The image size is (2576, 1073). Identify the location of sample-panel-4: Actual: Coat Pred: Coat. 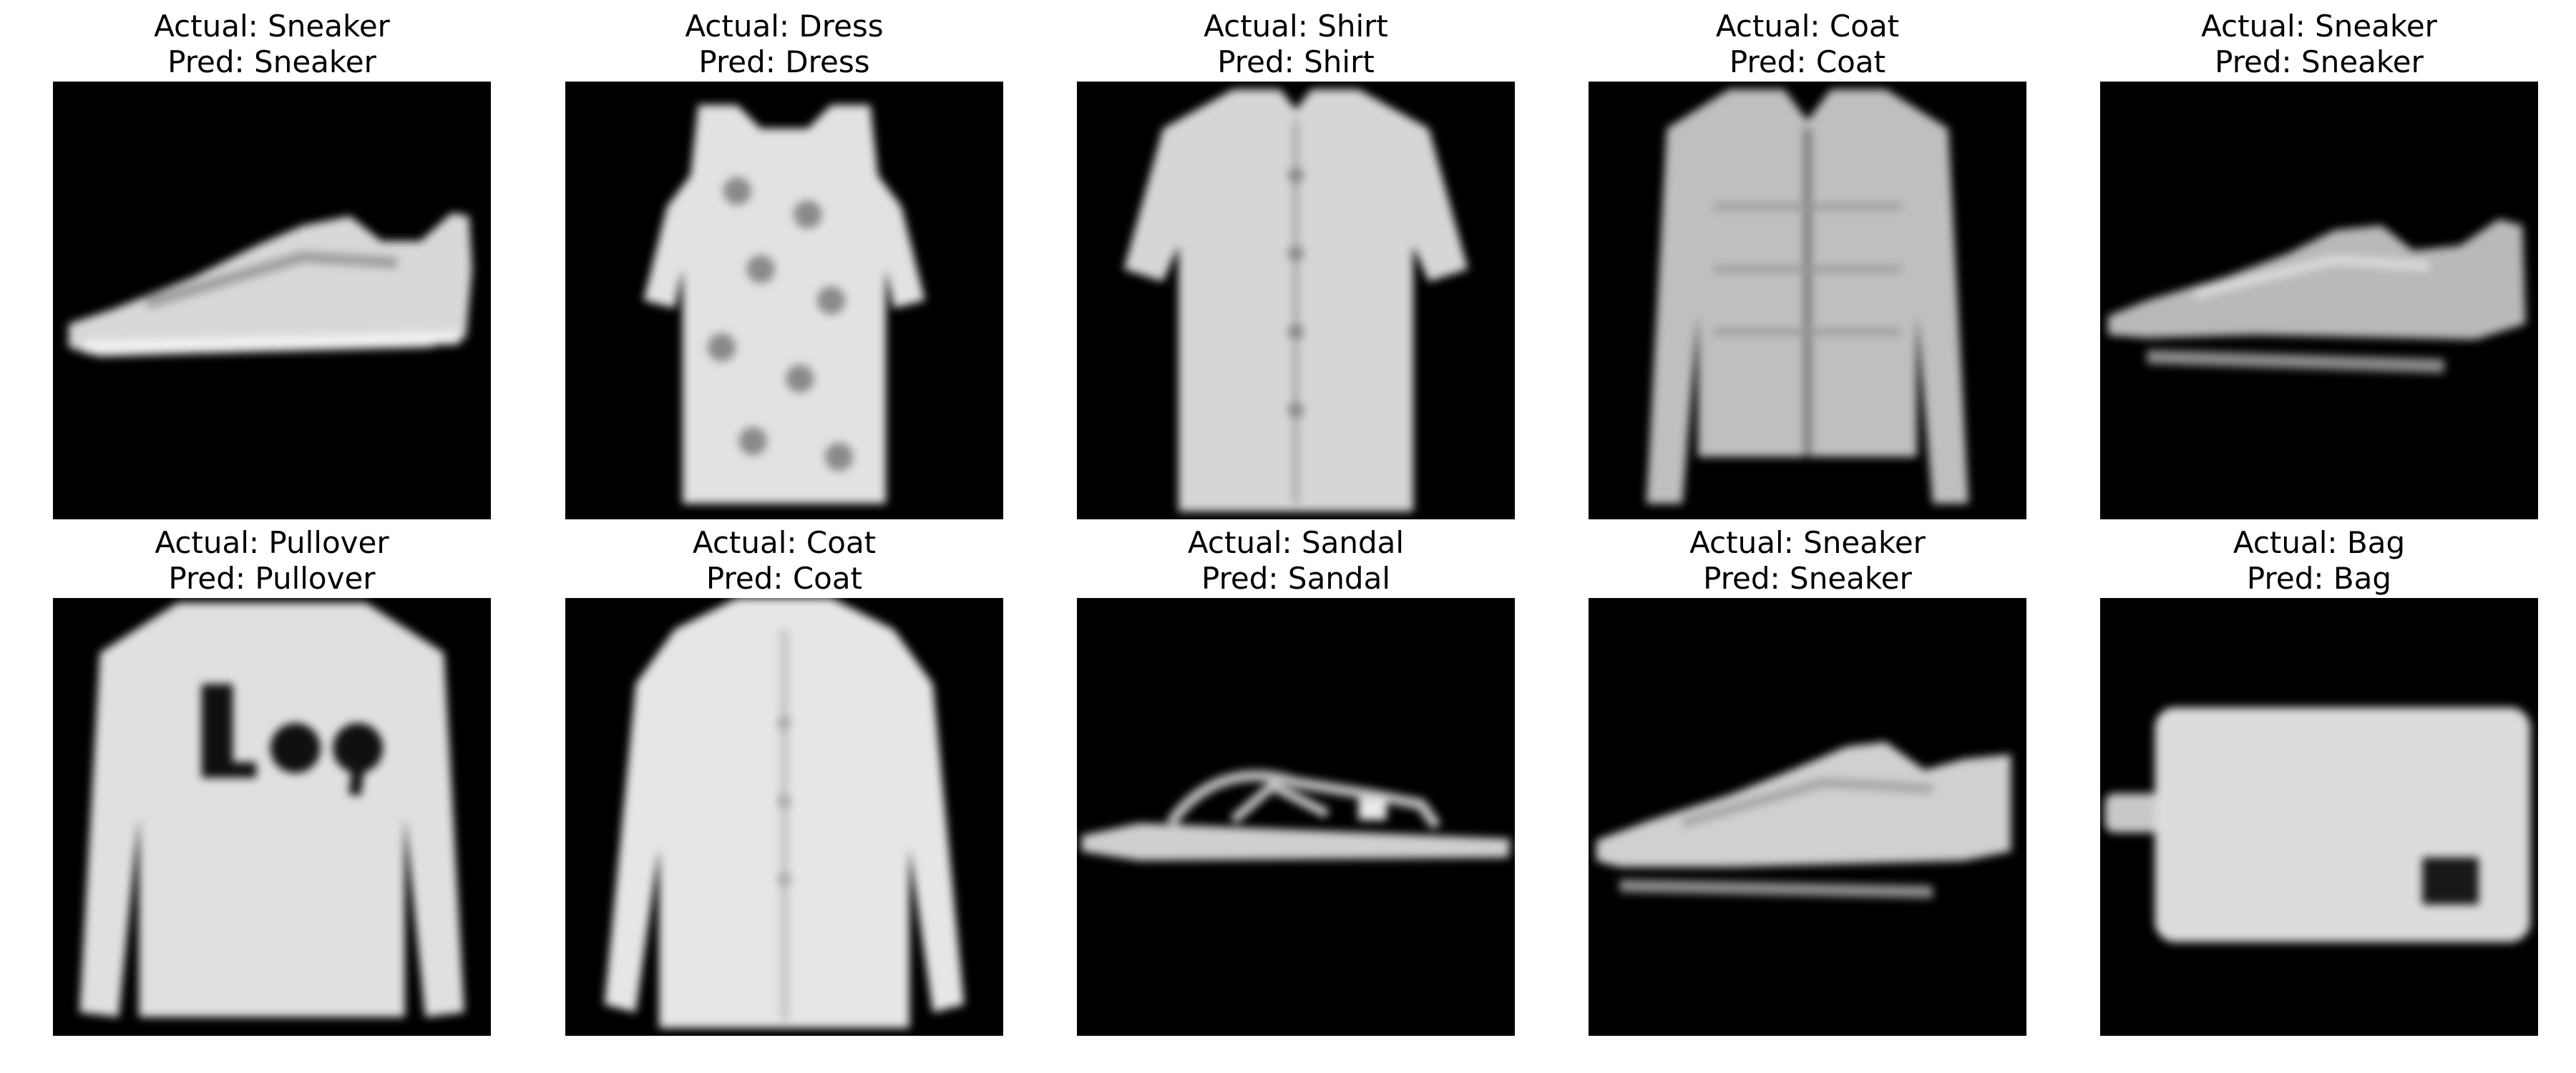
(1807, 259).